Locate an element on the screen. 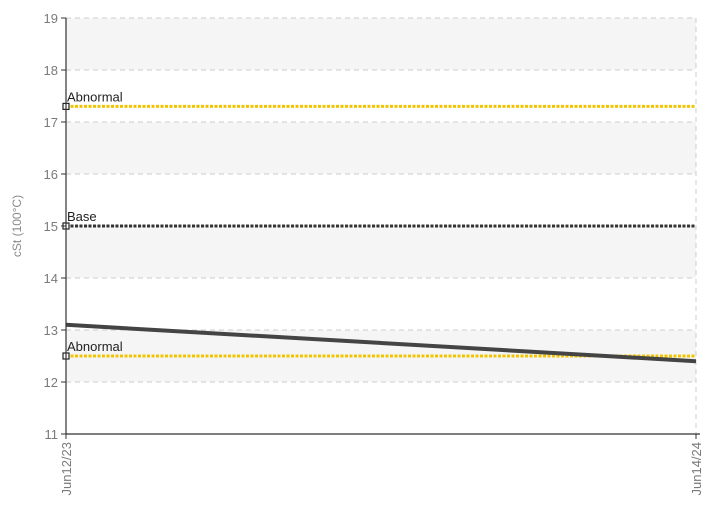  x-tick-label: Jun14/24 is located at coordinates (696, 469).